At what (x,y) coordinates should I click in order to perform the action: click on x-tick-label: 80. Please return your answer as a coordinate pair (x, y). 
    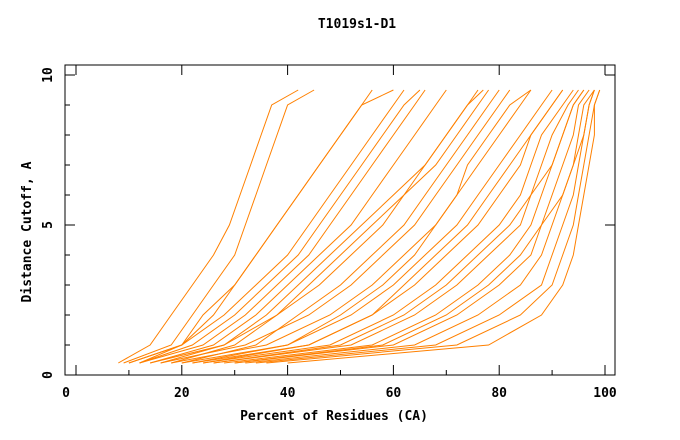
    Looking at the image, I should click on (499, 393).